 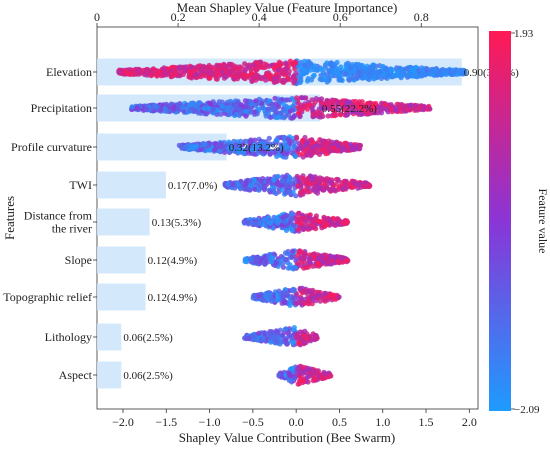 I want to click on bottom-tick-label: −1.5, so click(x=166, y=422).